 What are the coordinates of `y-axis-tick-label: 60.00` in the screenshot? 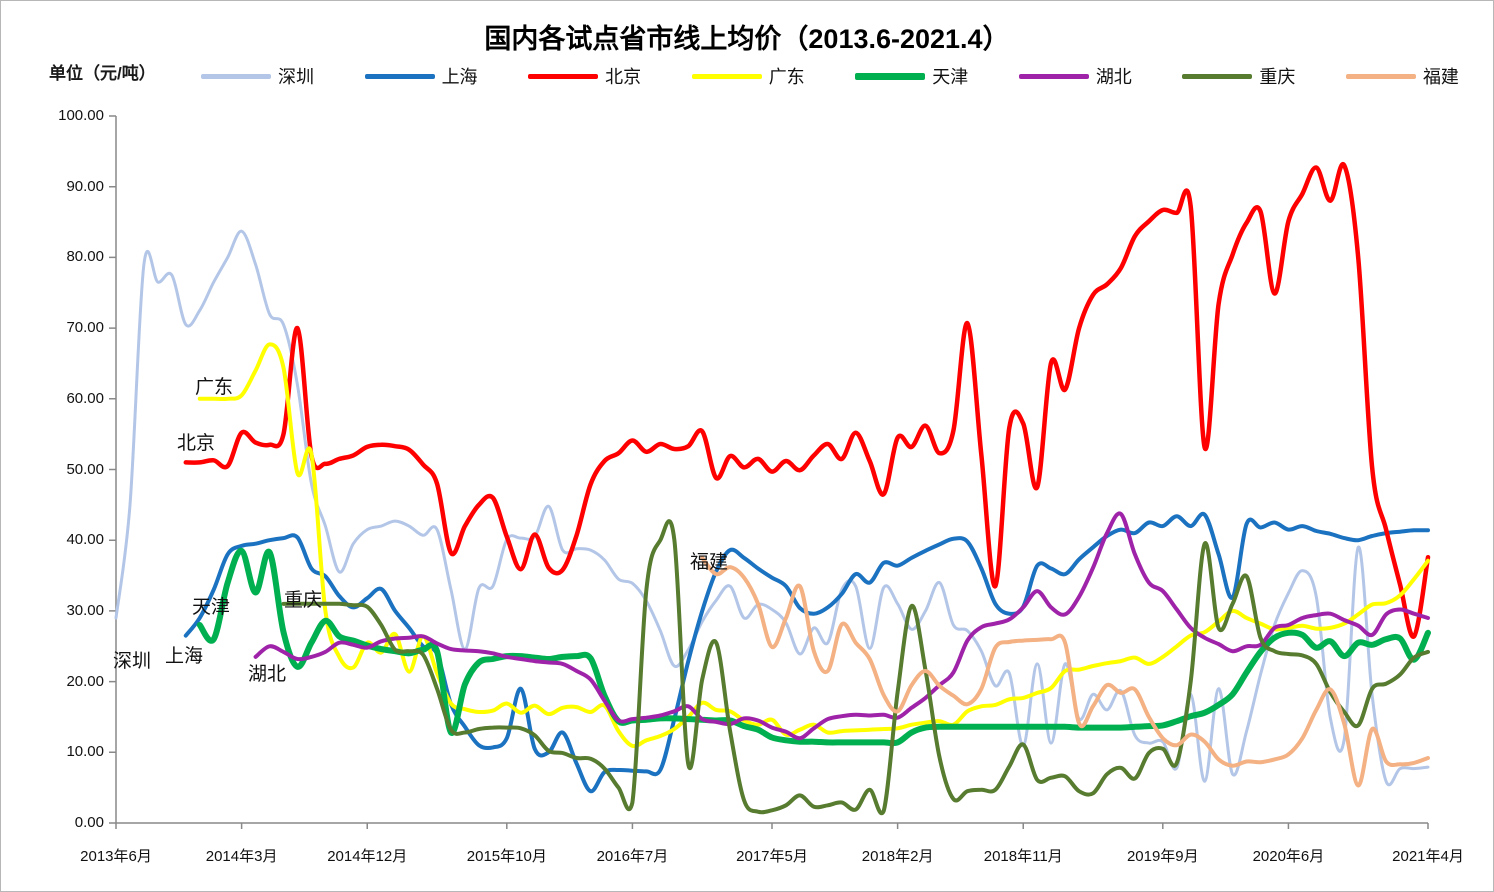 It's located at (85, 398).